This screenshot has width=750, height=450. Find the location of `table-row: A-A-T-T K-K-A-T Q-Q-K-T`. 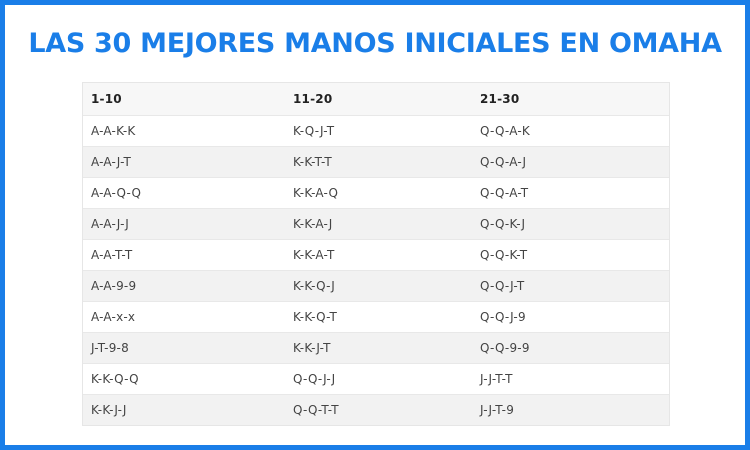

table-row: A-A-T-T K-K-A-T Q-Q-K-T is located at coordinates (376, 254).